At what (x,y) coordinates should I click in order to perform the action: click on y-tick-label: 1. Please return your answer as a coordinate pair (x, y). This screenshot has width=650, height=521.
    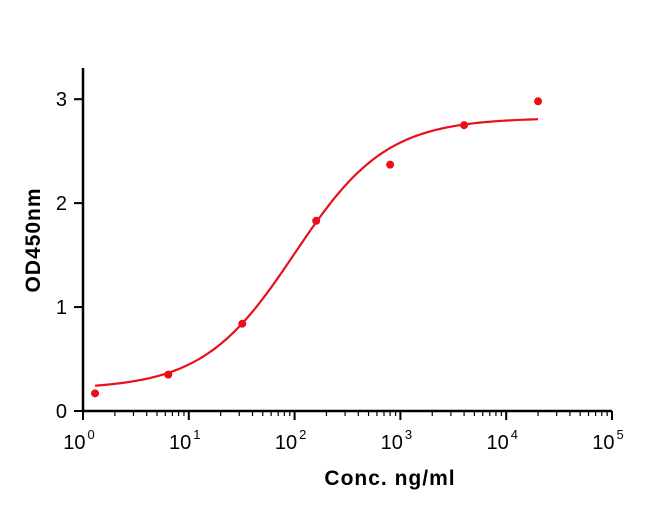
    Looking at the image, I should click on (61, 308).